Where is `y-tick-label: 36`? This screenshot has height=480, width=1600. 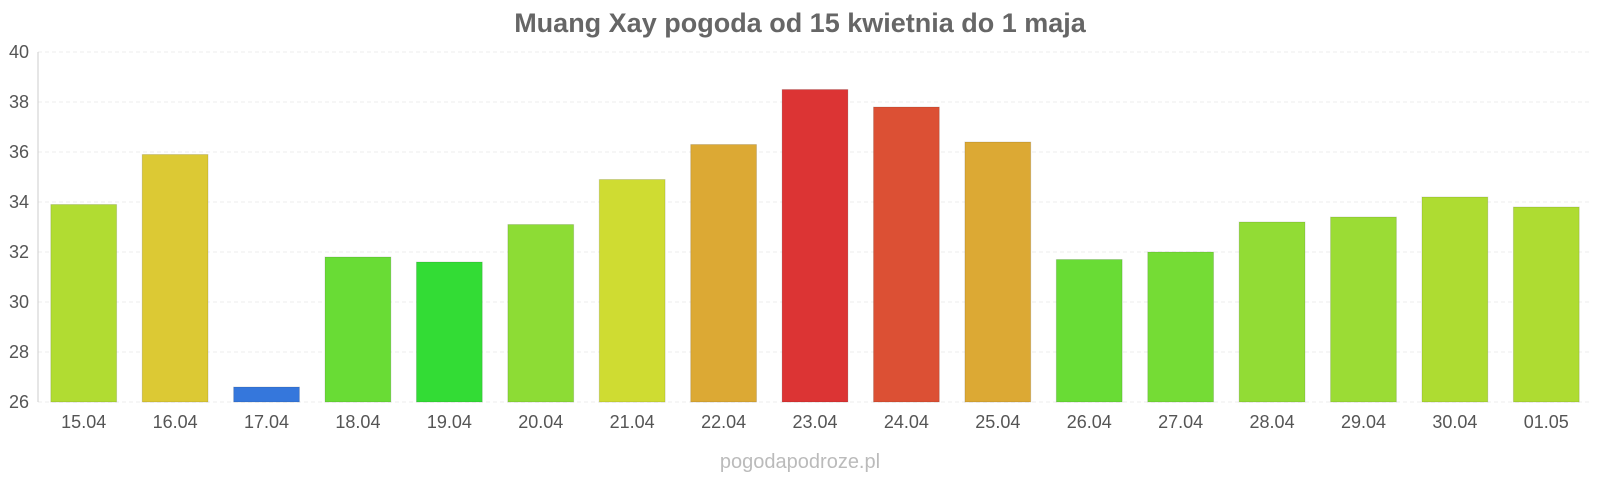
y-tick-label: 36 is located at coordinates (19, 152).